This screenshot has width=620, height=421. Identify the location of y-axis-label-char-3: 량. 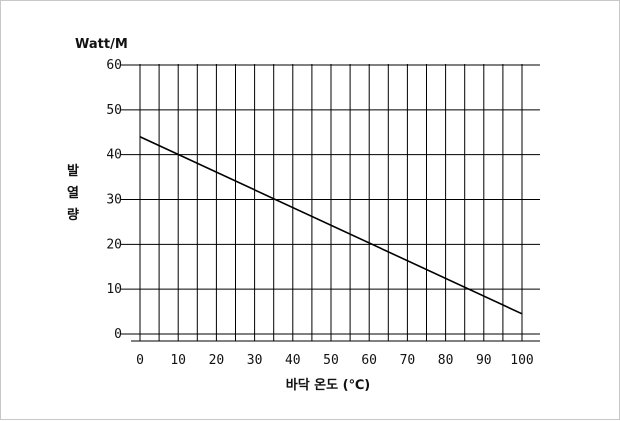
(73, 215).